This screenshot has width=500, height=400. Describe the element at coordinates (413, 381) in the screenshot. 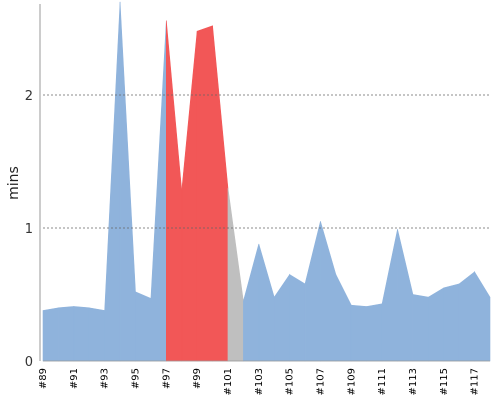

I see `x-tick-label: #113` at that location.